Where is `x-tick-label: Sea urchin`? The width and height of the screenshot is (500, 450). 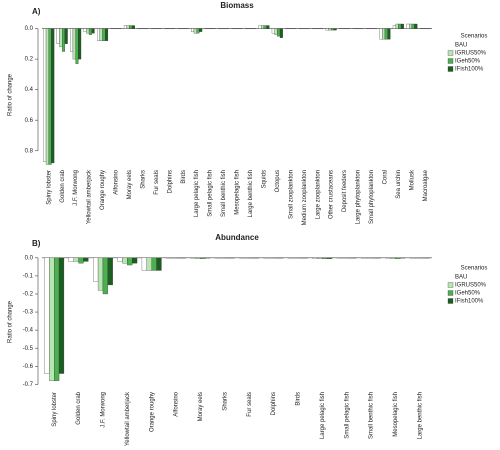 x-tick-label: Sea urchin is located at coordinates (399, 184).